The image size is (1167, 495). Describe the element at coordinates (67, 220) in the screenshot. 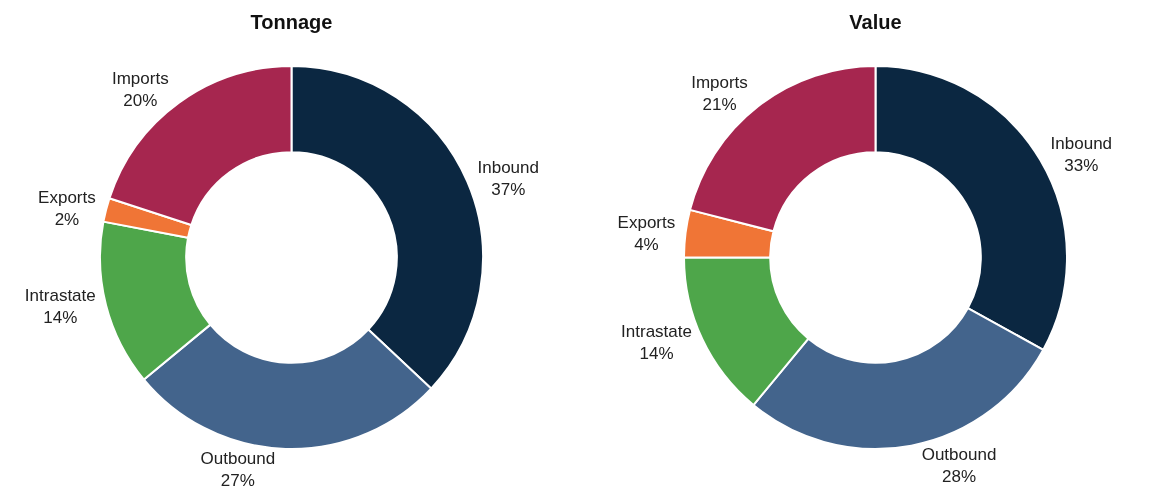

I see `data-label: 2%` at that location.